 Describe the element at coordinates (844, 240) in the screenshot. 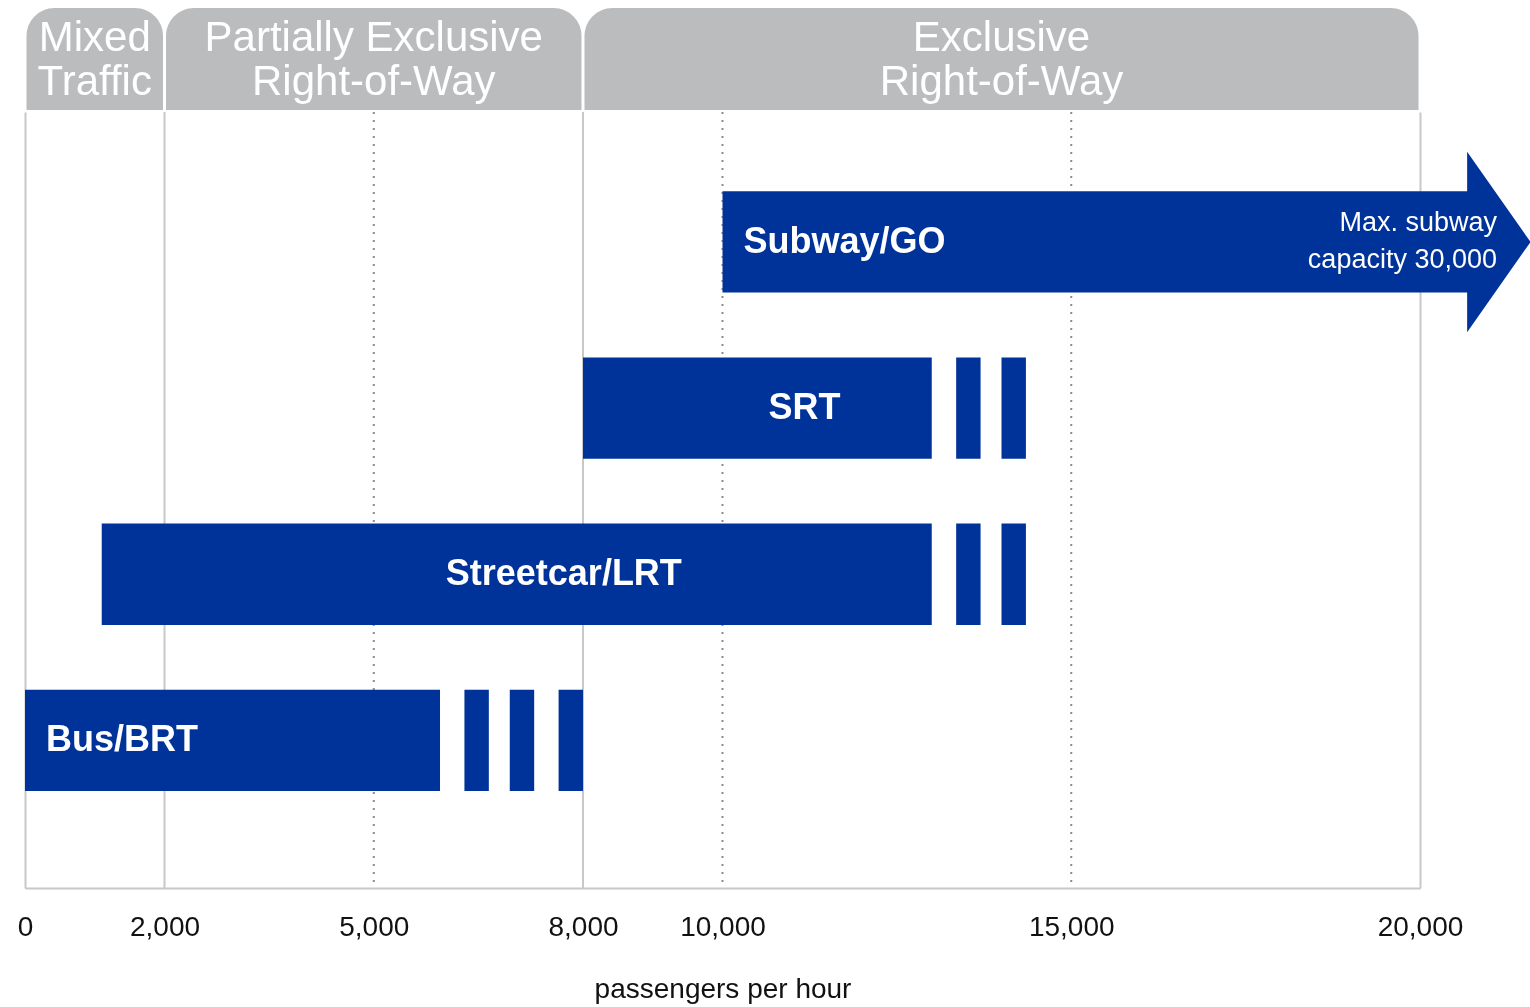

I see `y-tick-label: Subway/GO` at that location.